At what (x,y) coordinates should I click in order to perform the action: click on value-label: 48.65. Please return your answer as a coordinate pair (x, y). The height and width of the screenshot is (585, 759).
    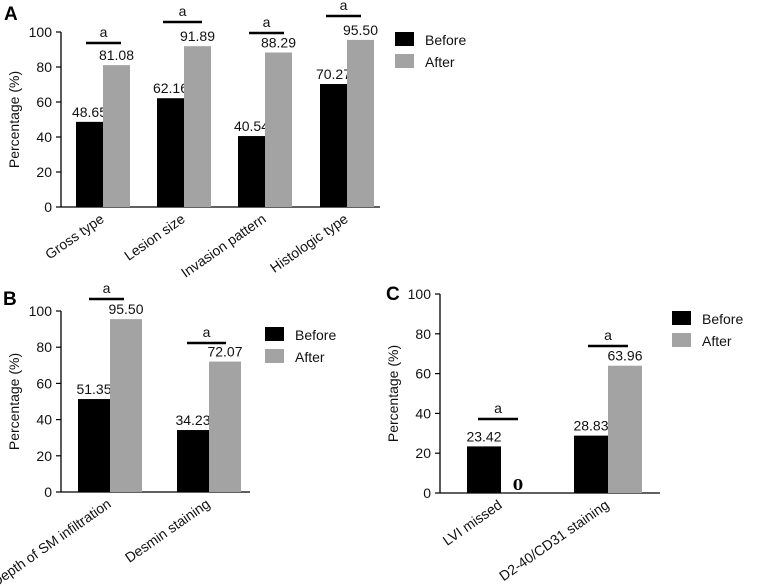
    Looking at the image, I should click on (89, 112).